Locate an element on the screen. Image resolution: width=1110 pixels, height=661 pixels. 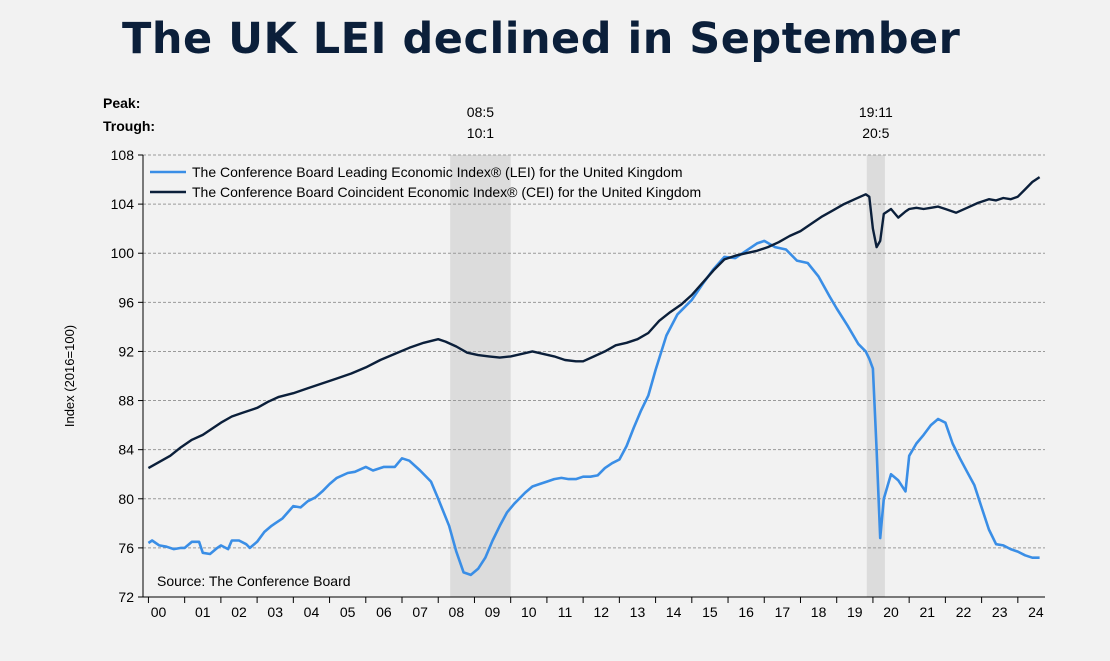
x-tick-label: 16 is located at coordinates (746, 612).